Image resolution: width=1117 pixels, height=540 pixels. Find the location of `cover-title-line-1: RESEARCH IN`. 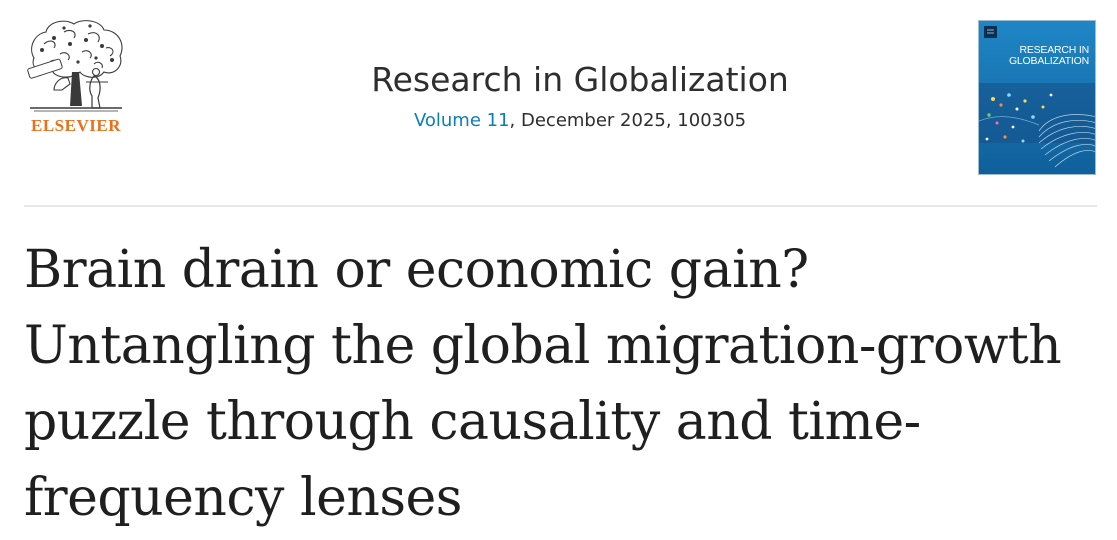

cover-title-line-1: RESEARCH IN is located at coordinates (1054, 50).